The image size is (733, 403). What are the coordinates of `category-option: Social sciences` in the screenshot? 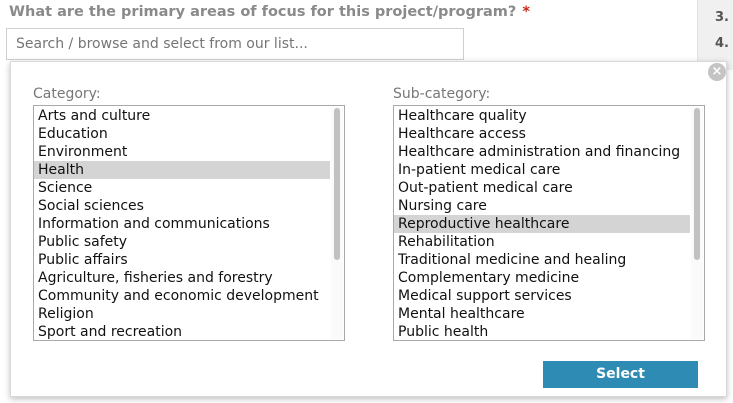 It's located at (91, 206).